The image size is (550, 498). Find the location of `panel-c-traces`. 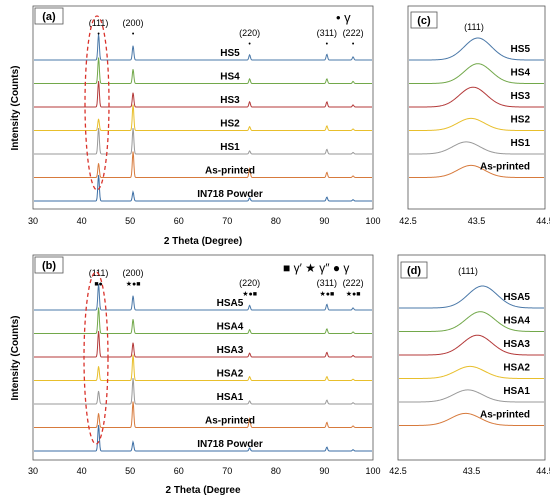

panel-c-traces is located at coordinates (476, 107).